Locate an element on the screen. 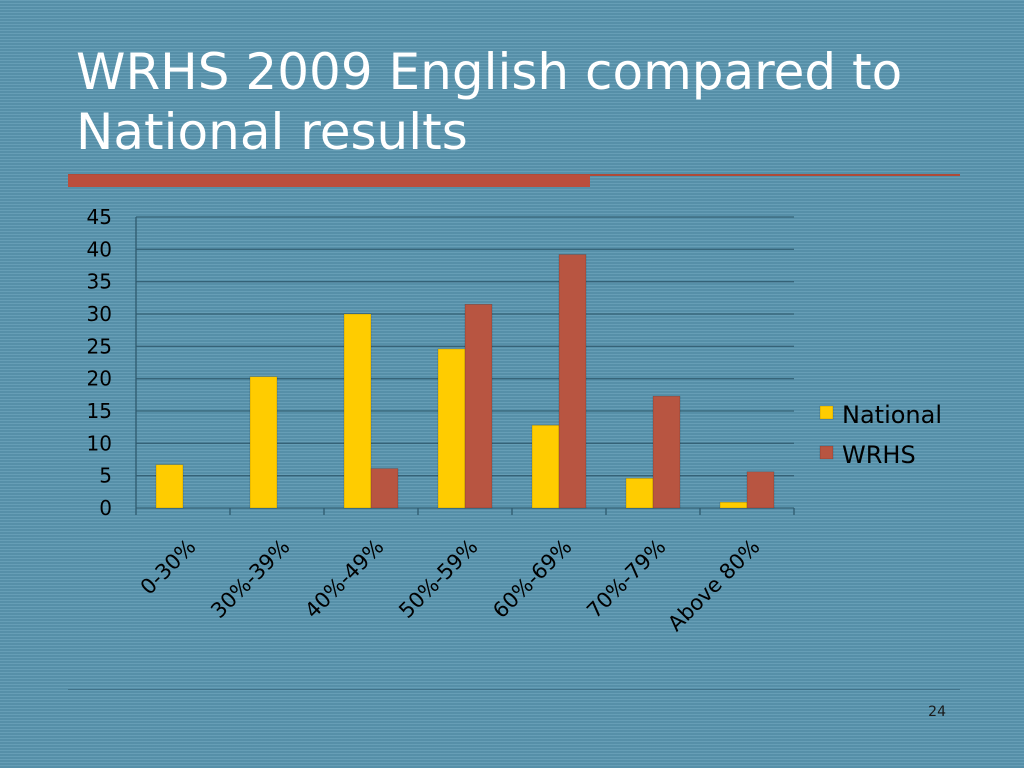 This screenshot has width=1024, height=768. y-tick-label: 40 is located at coordinates (99, 249).